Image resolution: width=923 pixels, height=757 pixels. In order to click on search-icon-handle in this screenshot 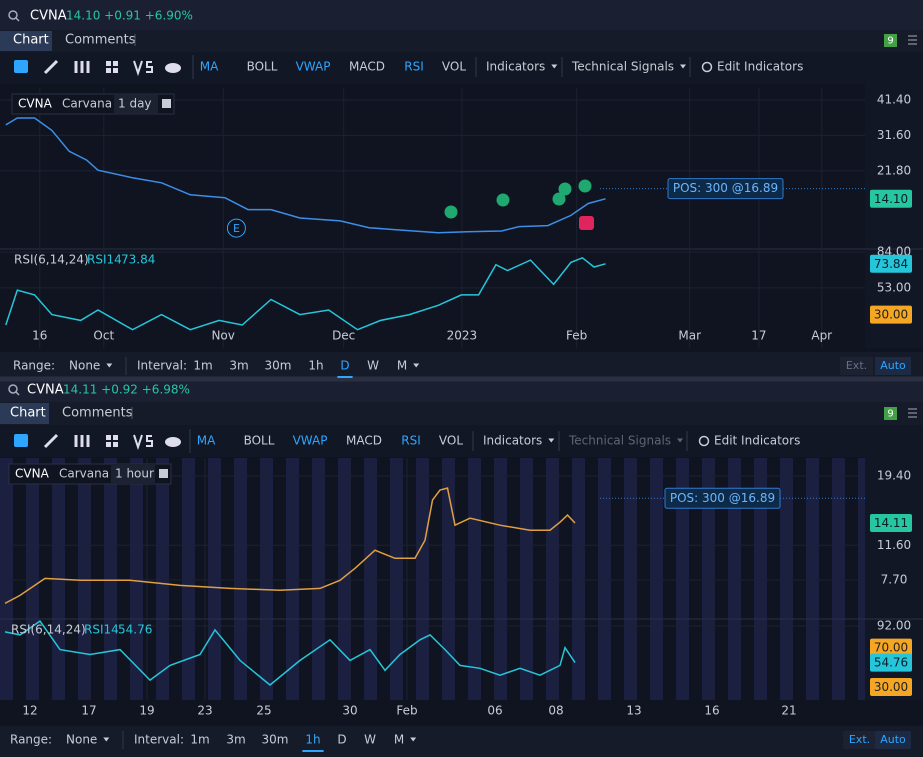, I will do `click(17, 19)`.